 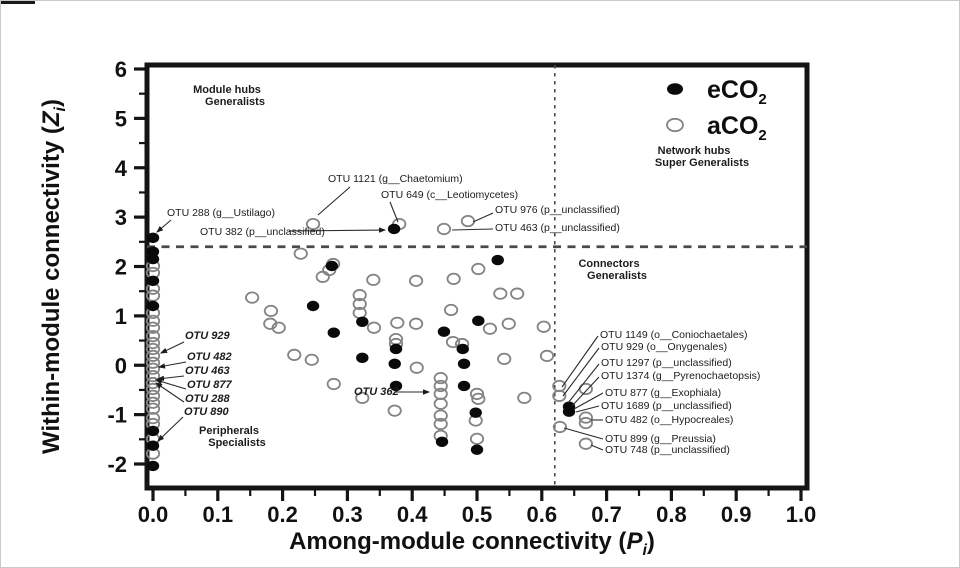 What do you see at coordinates (227, 90) in the screenshot?
I see `quadrant-label: Module hubs` at bounding box center [227, 90].